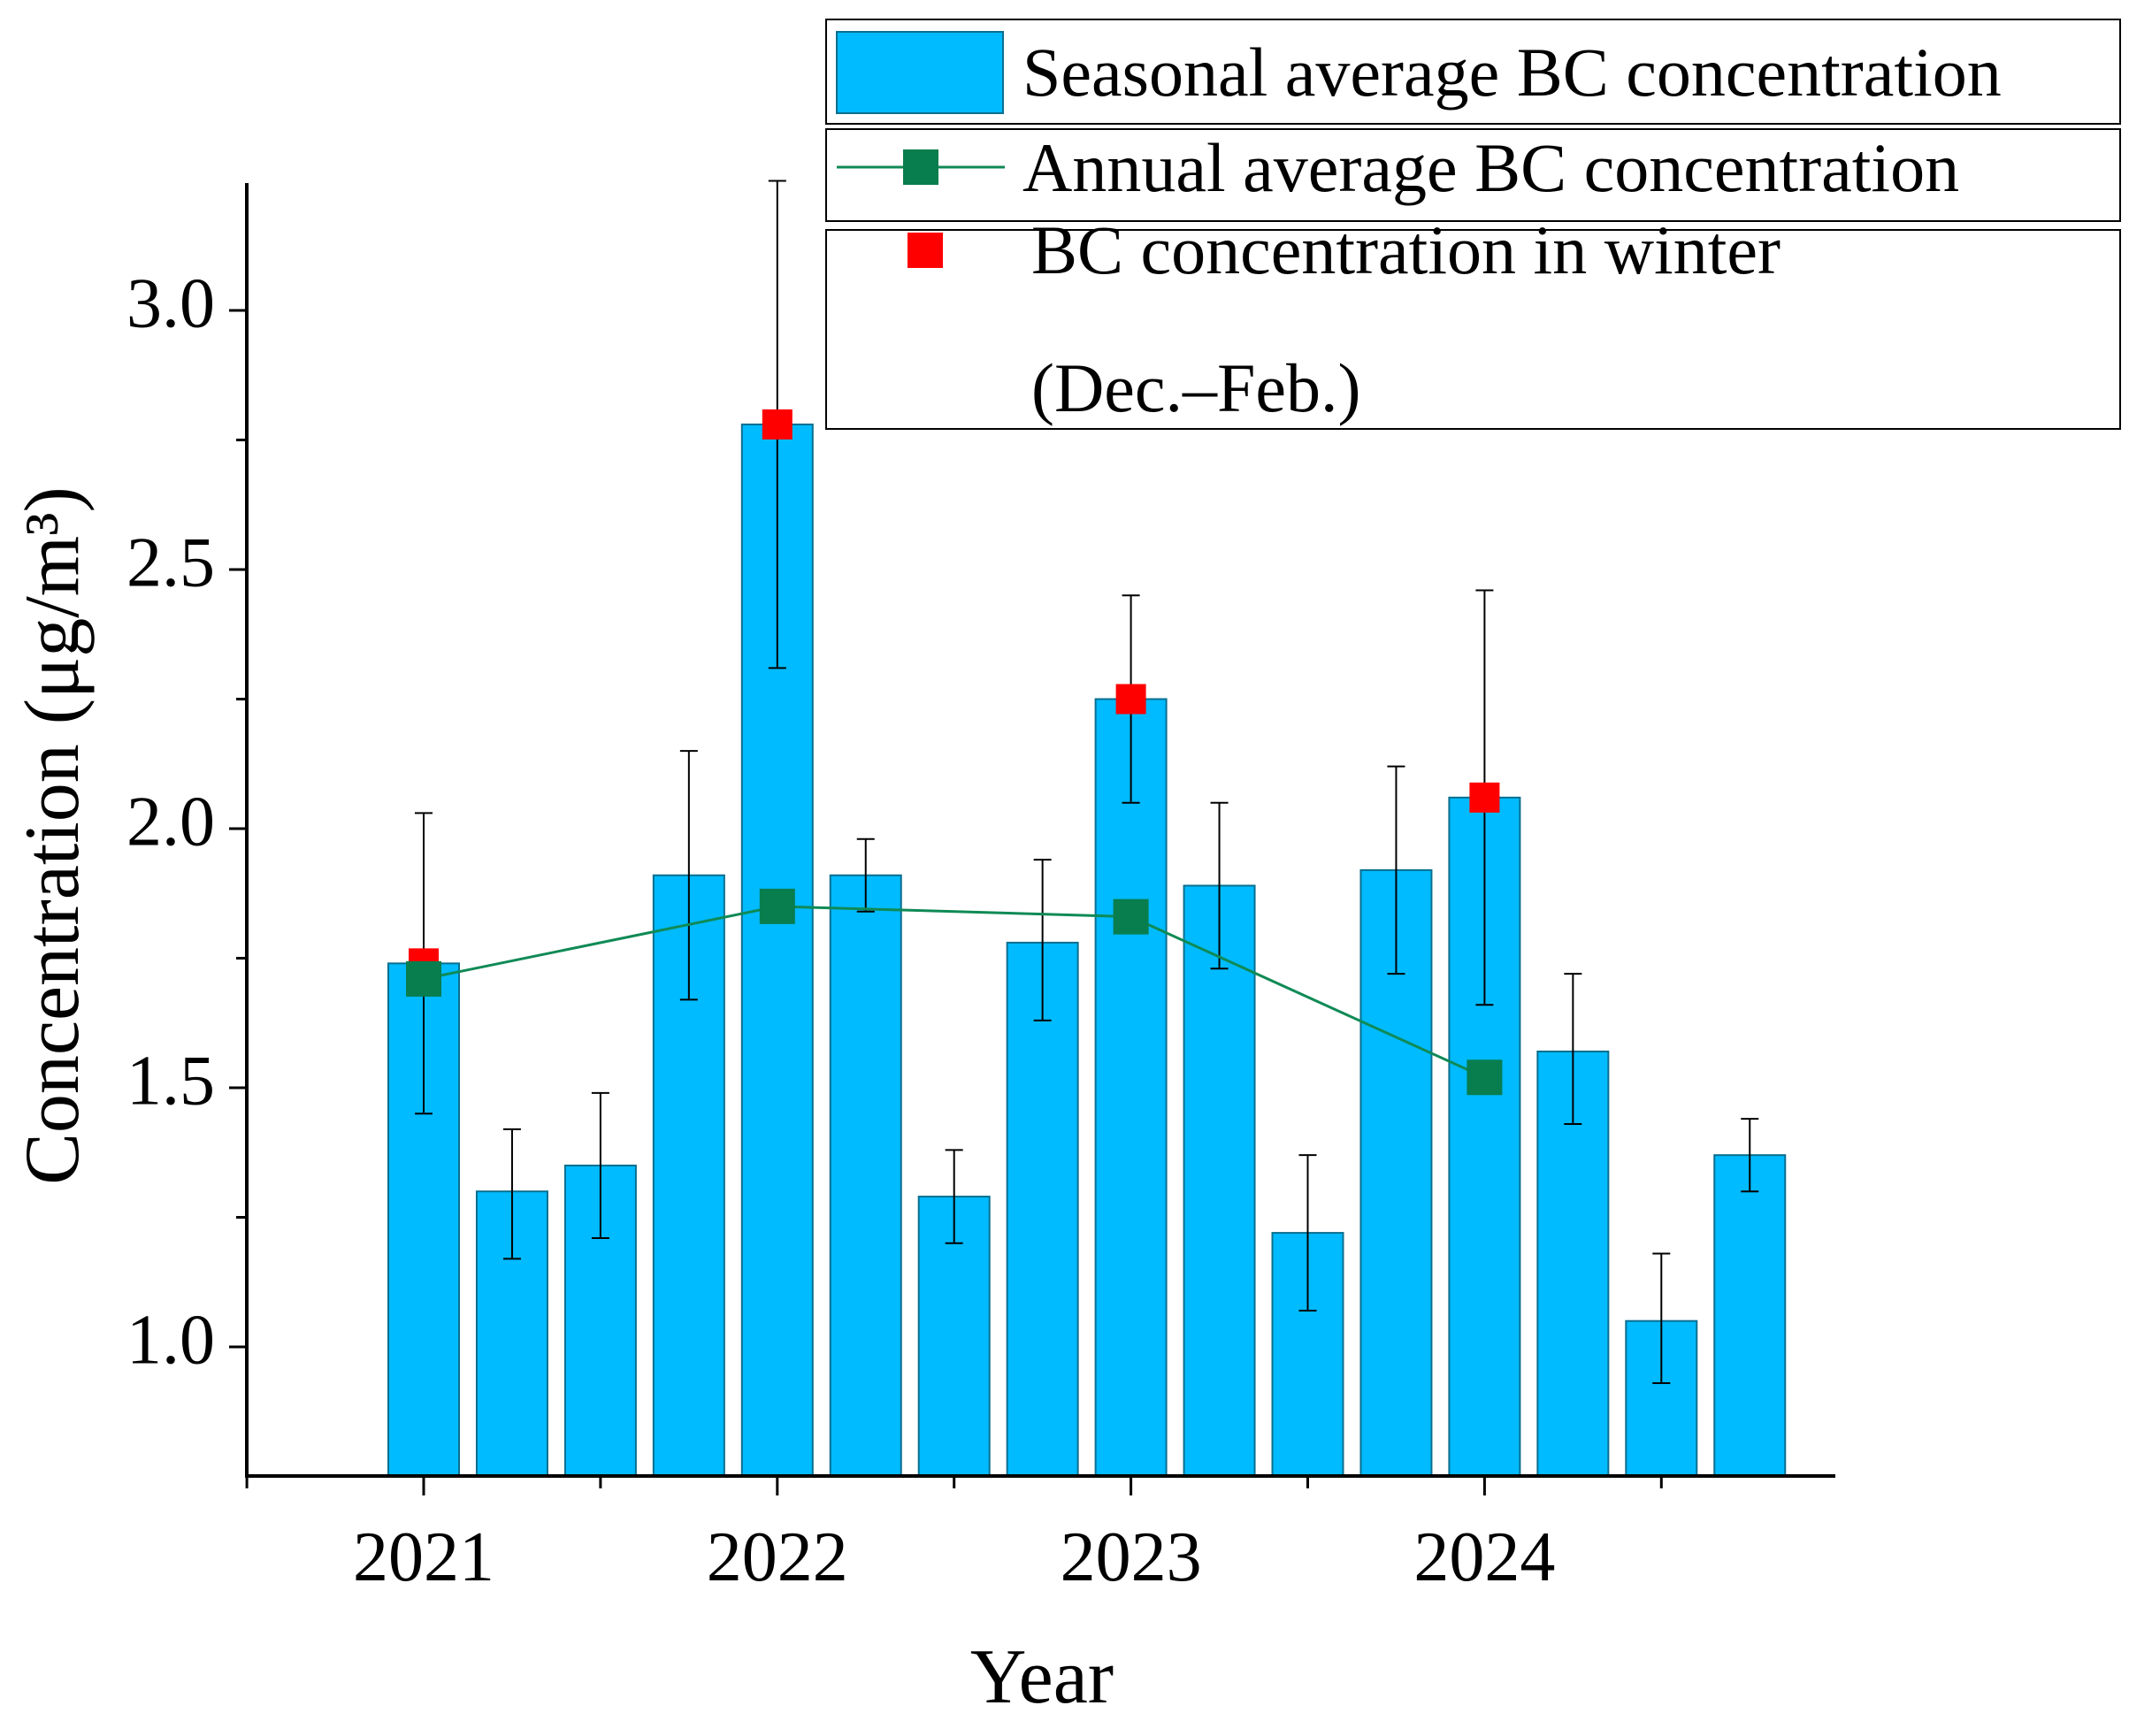 The image size is (2129, 1736). I want to click on legend-swatch-annual-marker, so click(920, 167).